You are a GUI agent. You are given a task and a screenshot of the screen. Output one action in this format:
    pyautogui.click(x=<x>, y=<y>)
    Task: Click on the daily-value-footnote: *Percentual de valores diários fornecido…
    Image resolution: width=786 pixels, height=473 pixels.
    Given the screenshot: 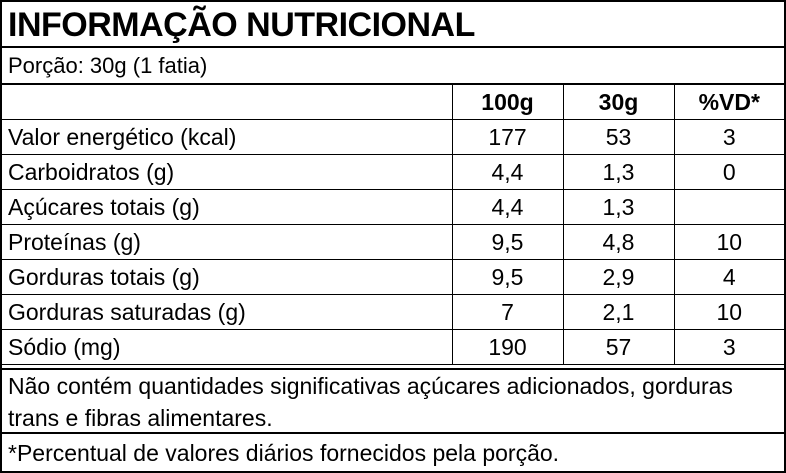 What is the action you would take?
    pyautogui.click(x=284, y=453)
    